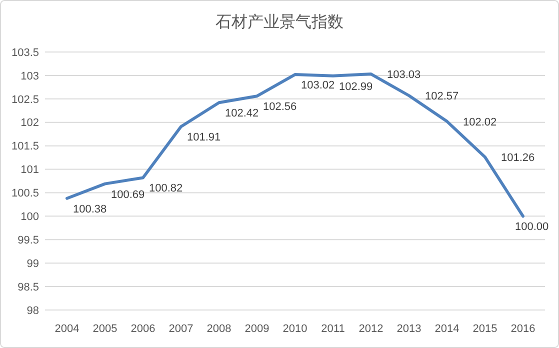 Image resolution: width=559 pixels, height=348 pixels. I want to click on y-tick-label: 98, so click(32, 310).